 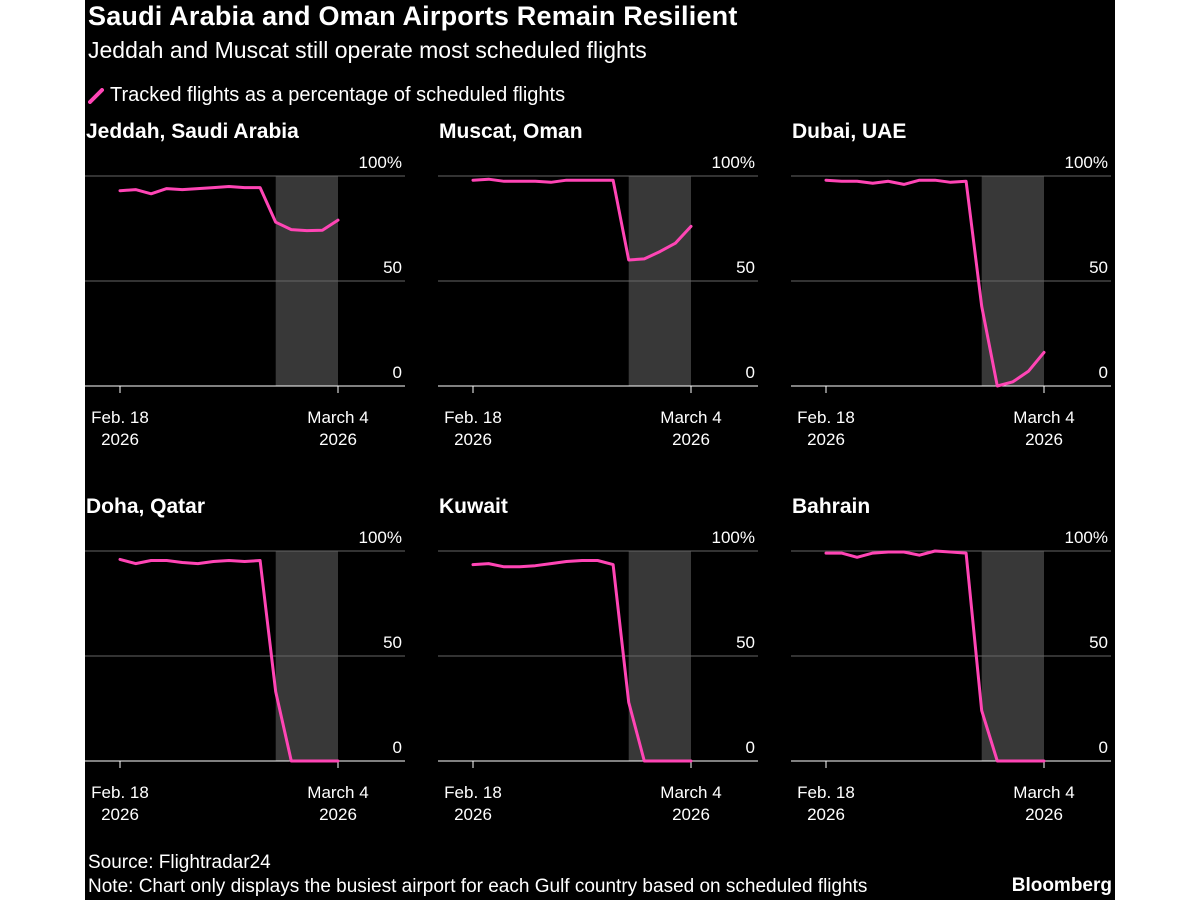 I want to click on source-note: Source: Flightradar24, so click(x=179, y=862).